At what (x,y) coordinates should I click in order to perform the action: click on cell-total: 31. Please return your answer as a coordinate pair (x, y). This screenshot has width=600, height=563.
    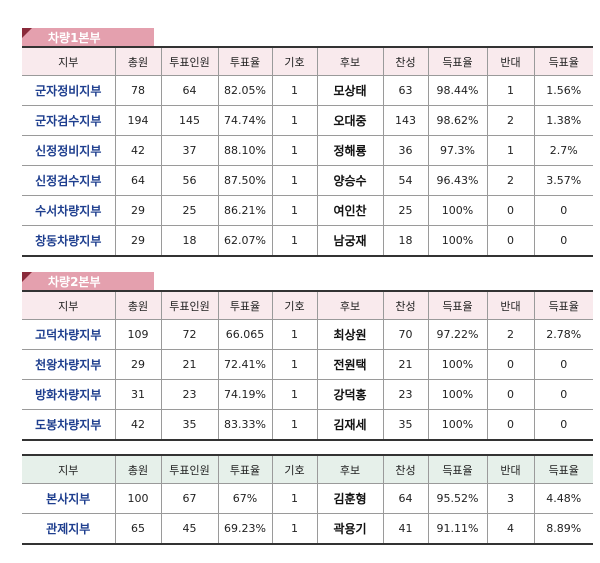
    Looking at the image, I should click on (138, 394).